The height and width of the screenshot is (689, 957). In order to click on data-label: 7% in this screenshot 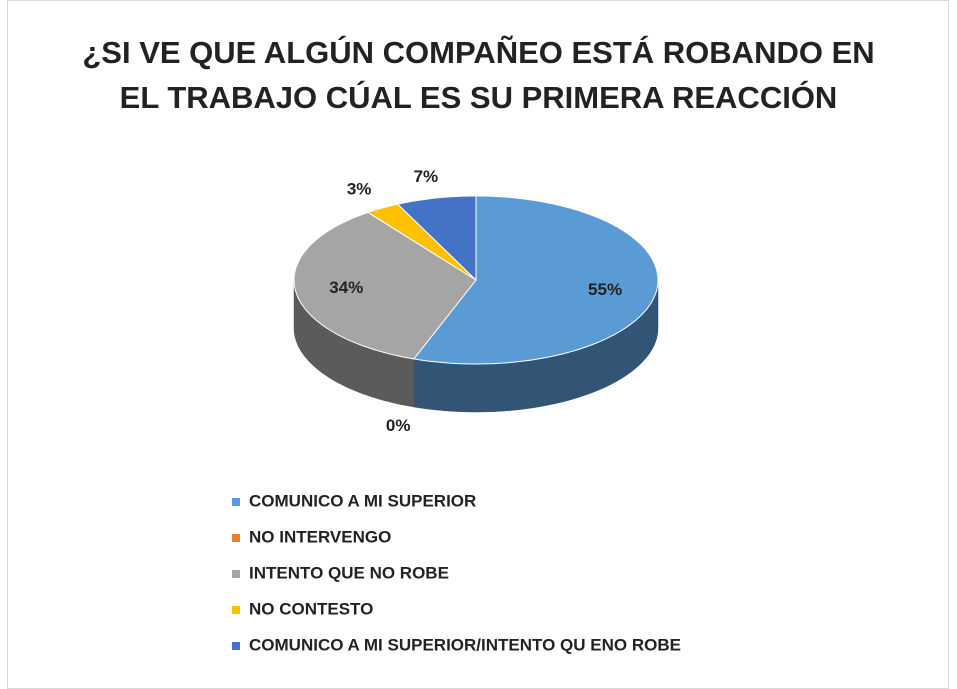, I will do `click(426, 176)`.